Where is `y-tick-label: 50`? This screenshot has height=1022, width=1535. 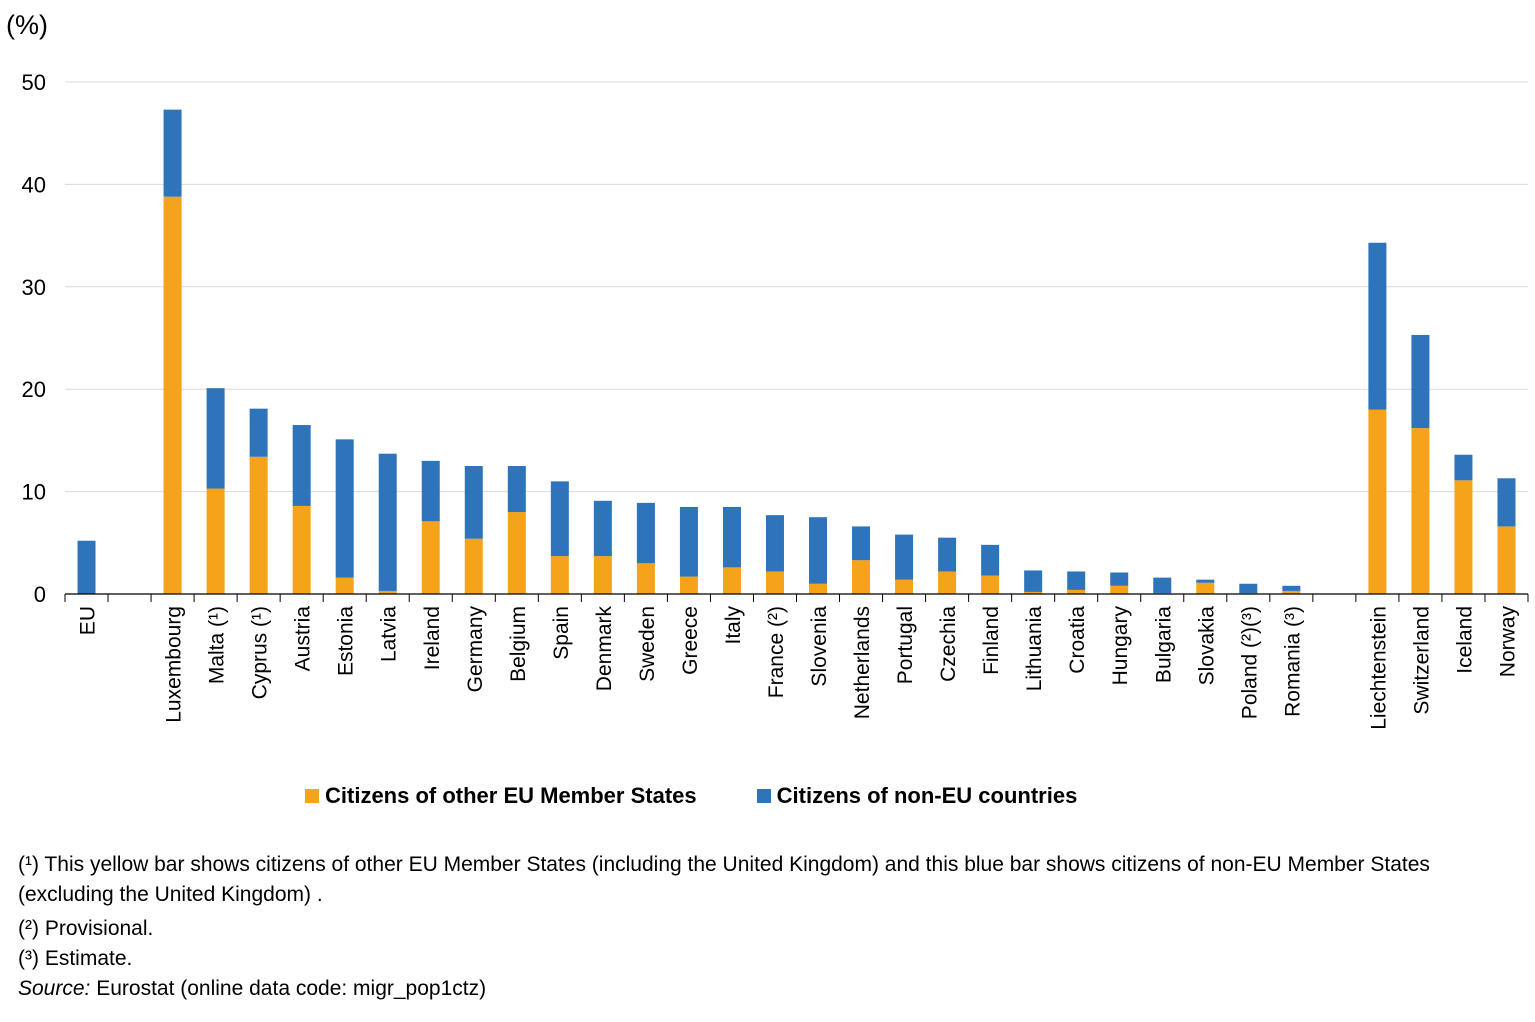
y-tick-label: 50 is located at coordinates (34, 82).